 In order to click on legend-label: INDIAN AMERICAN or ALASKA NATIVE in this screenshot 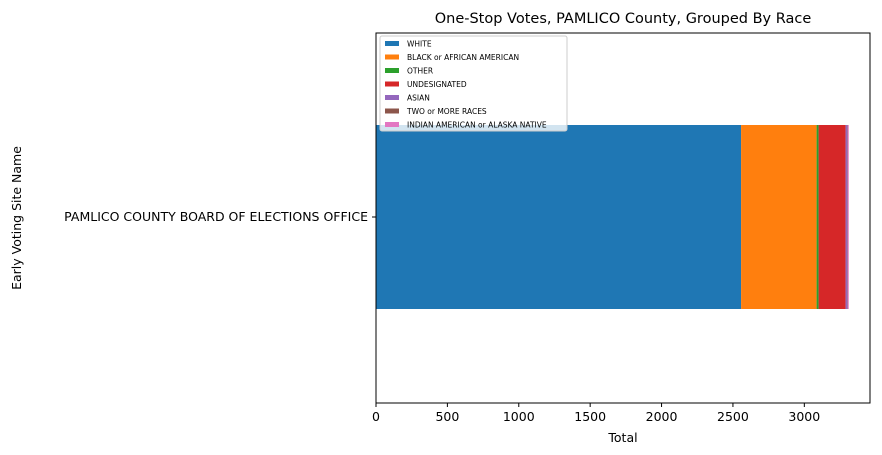, I will do `click(477, 125)`.